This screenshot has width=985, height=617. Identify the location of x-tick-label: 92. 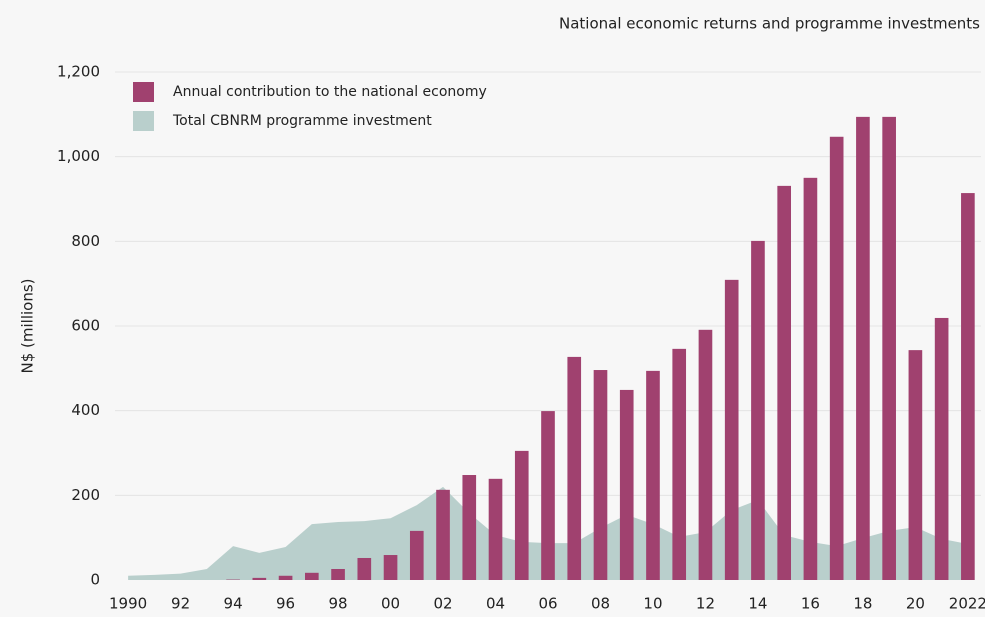
(180, 604).